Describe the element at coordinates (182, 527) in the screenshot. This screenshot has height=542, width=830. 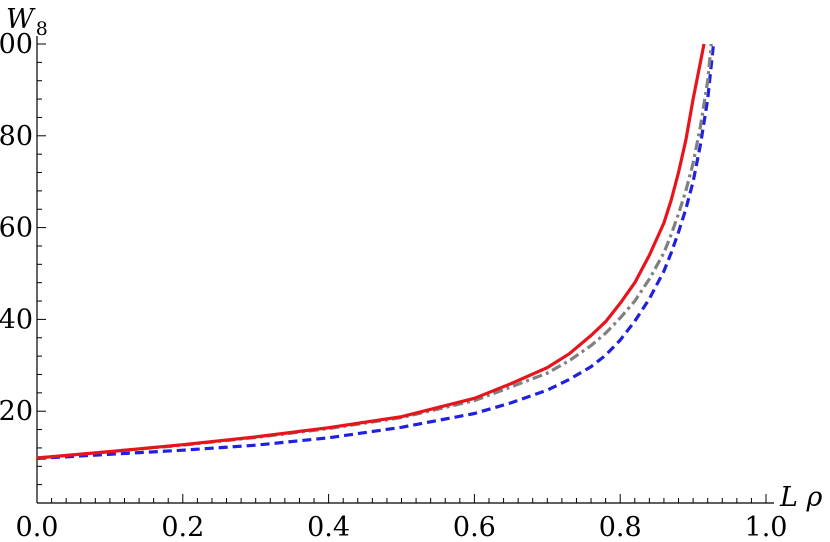
I see `x-tick-label: 0.2` at that location.